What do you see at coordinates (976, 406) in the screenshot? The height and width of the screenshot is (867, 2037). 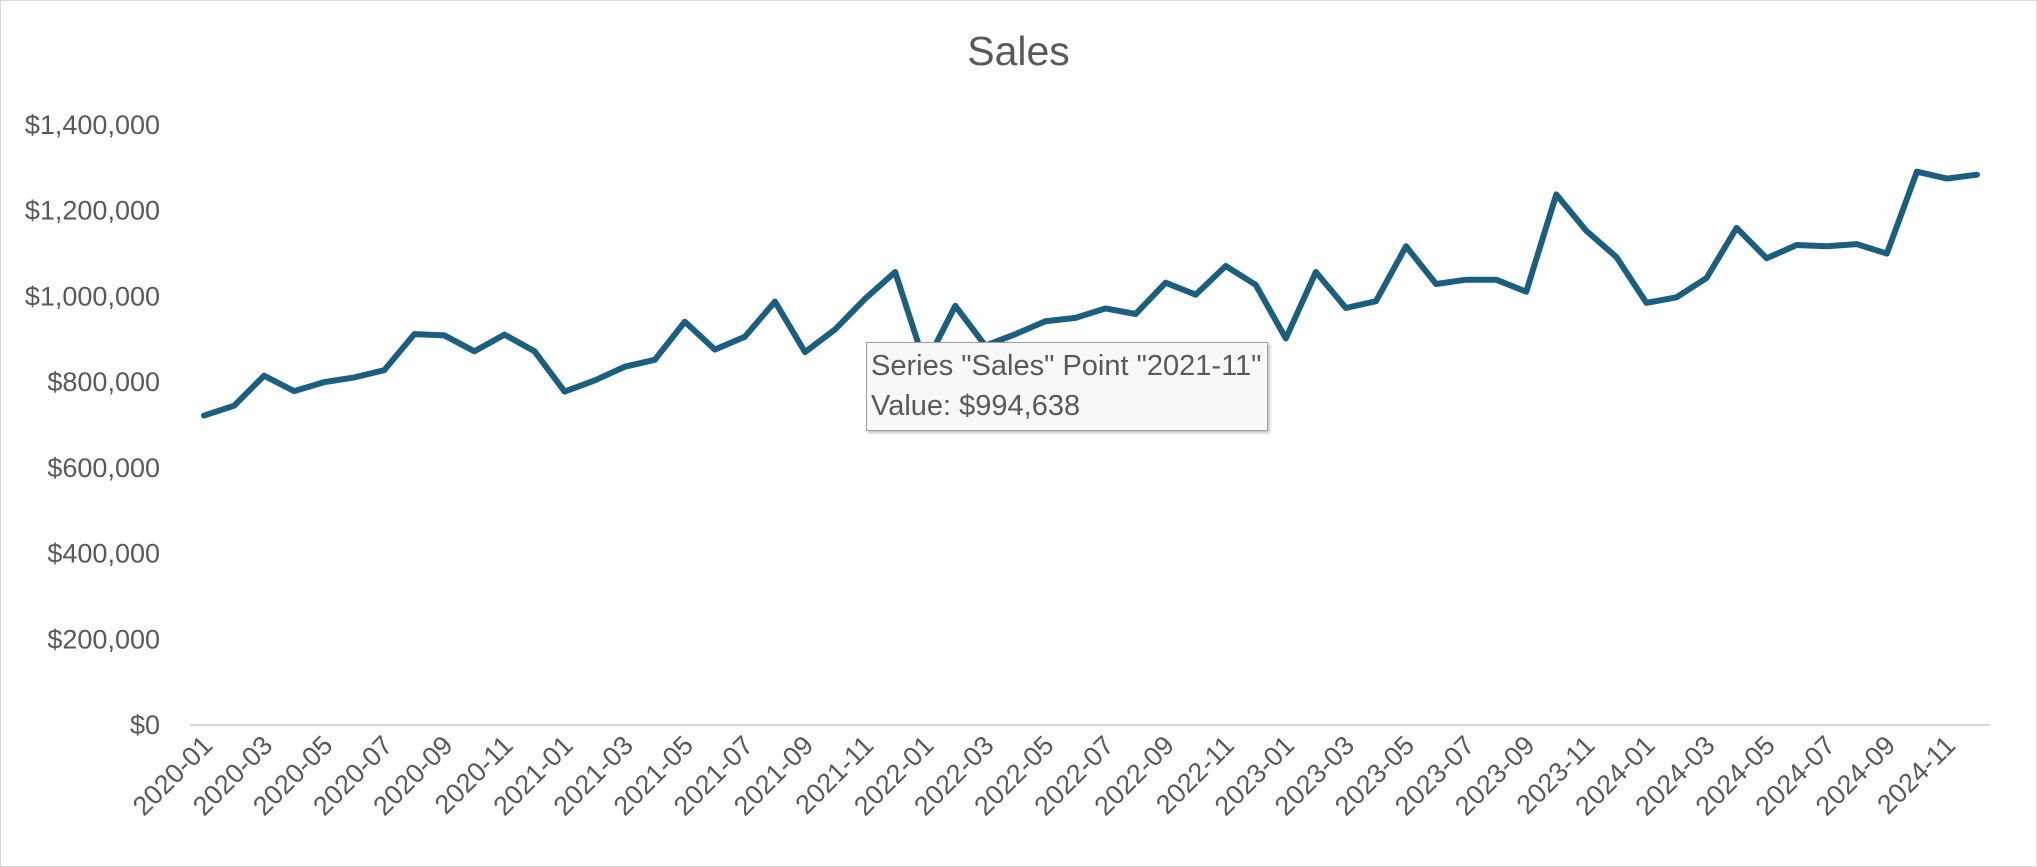 I see `tooltip-value: Value: $994,638` at bounding box center [976, 406].